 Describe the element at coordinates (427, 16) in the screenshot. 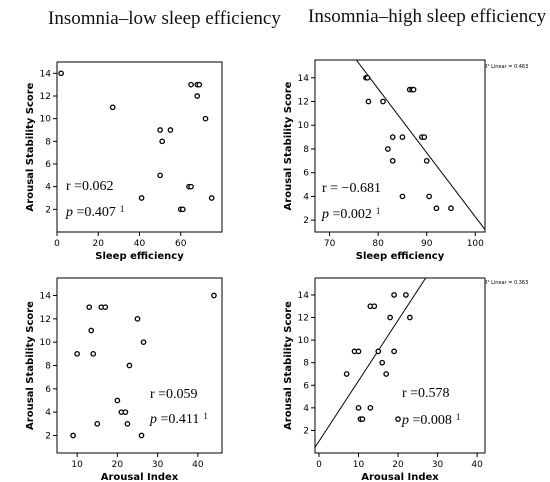

I see `panel-title-high: Insomnia–high sleep efficiency` at that location.